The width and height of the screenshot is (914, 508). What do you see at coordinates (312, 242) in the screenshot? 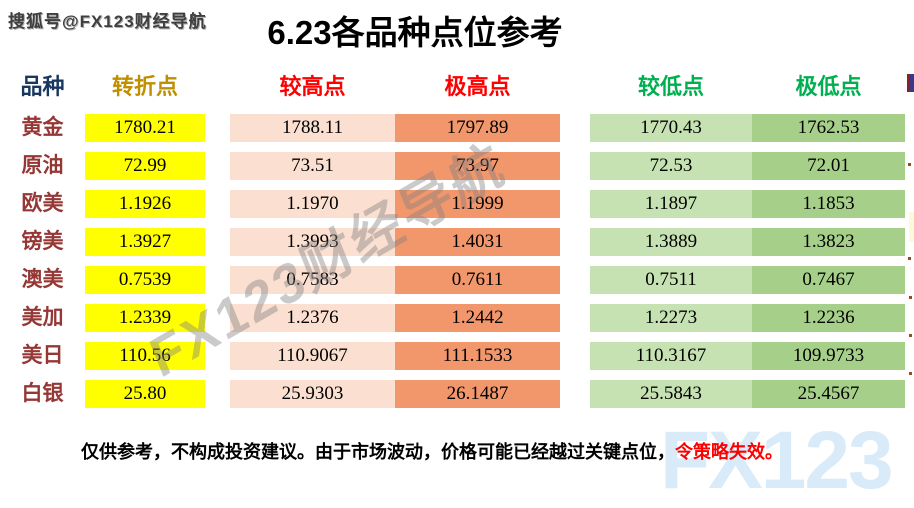
I see `higher-cell: 1.3993` at bounding box center [312, 242].